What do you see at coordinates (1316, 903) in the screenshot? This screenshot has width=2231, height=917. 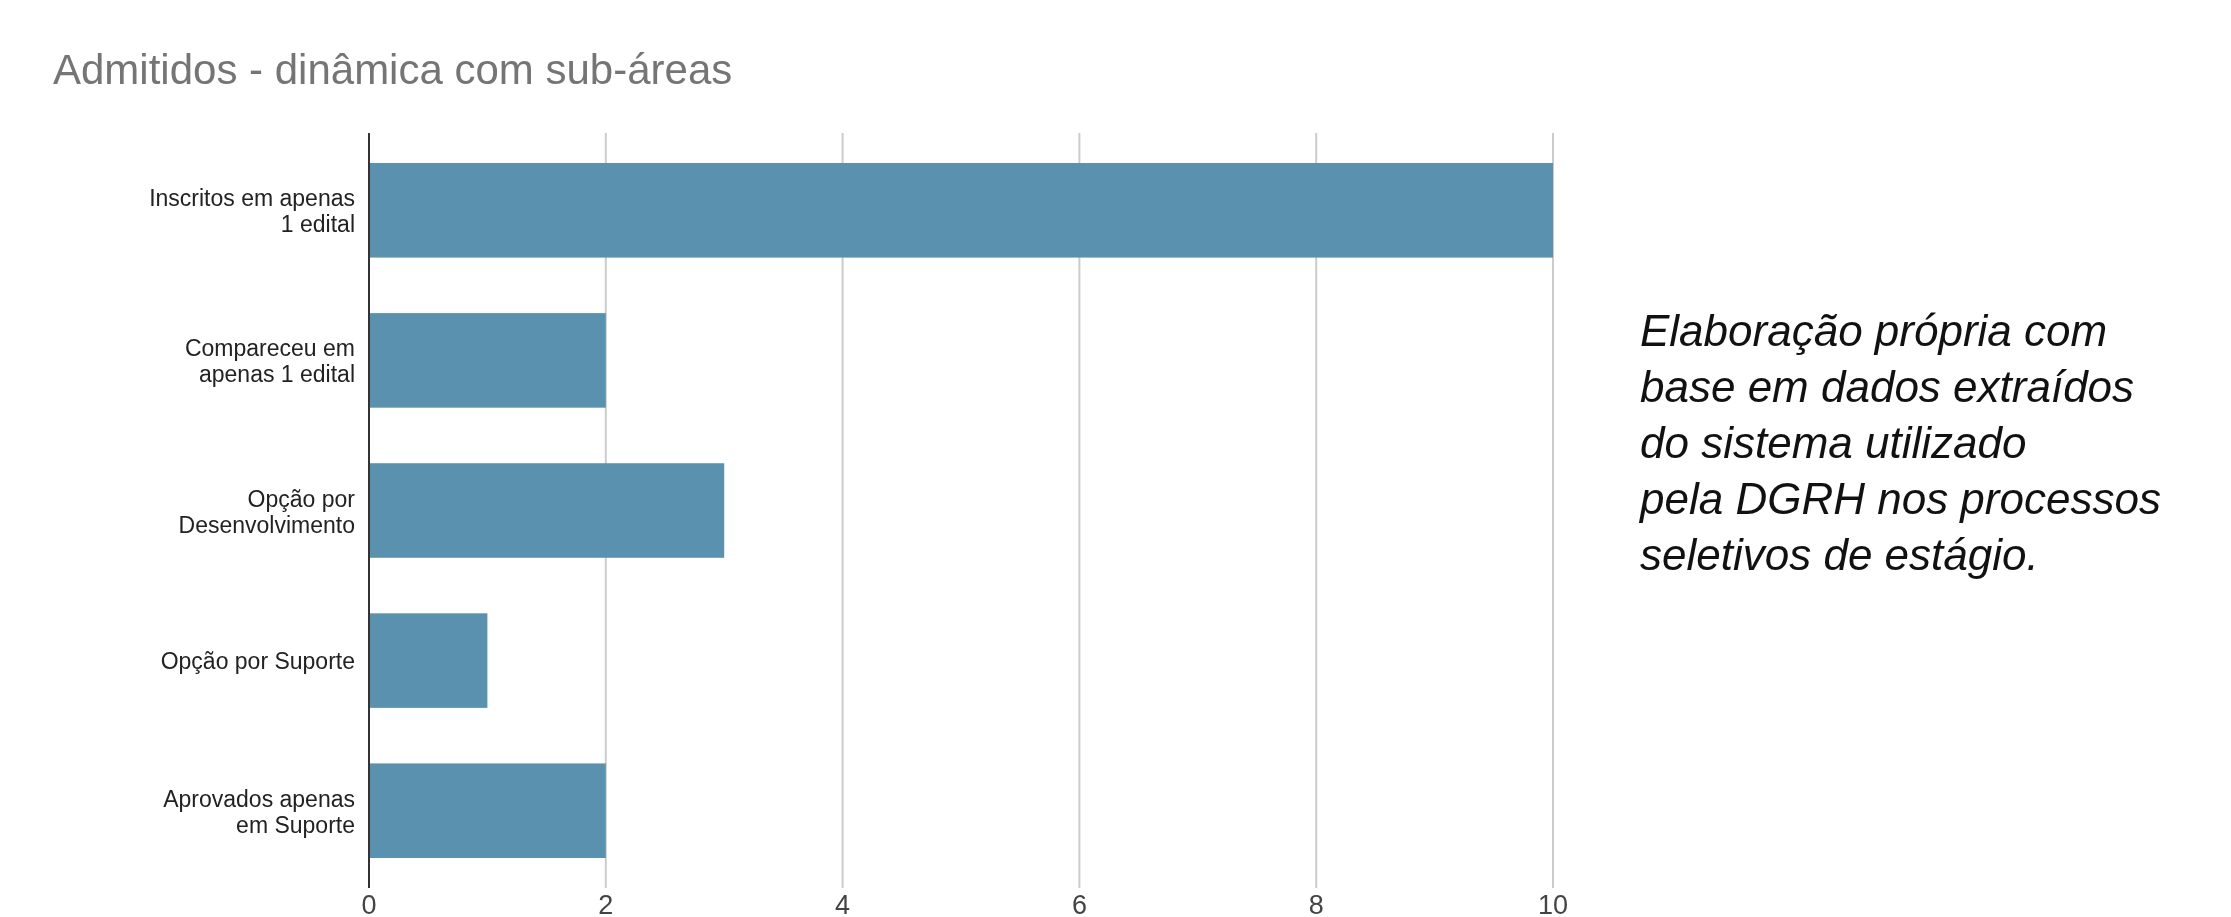 I see `x-tick-label: 8` at bounding box center [1316, 903].